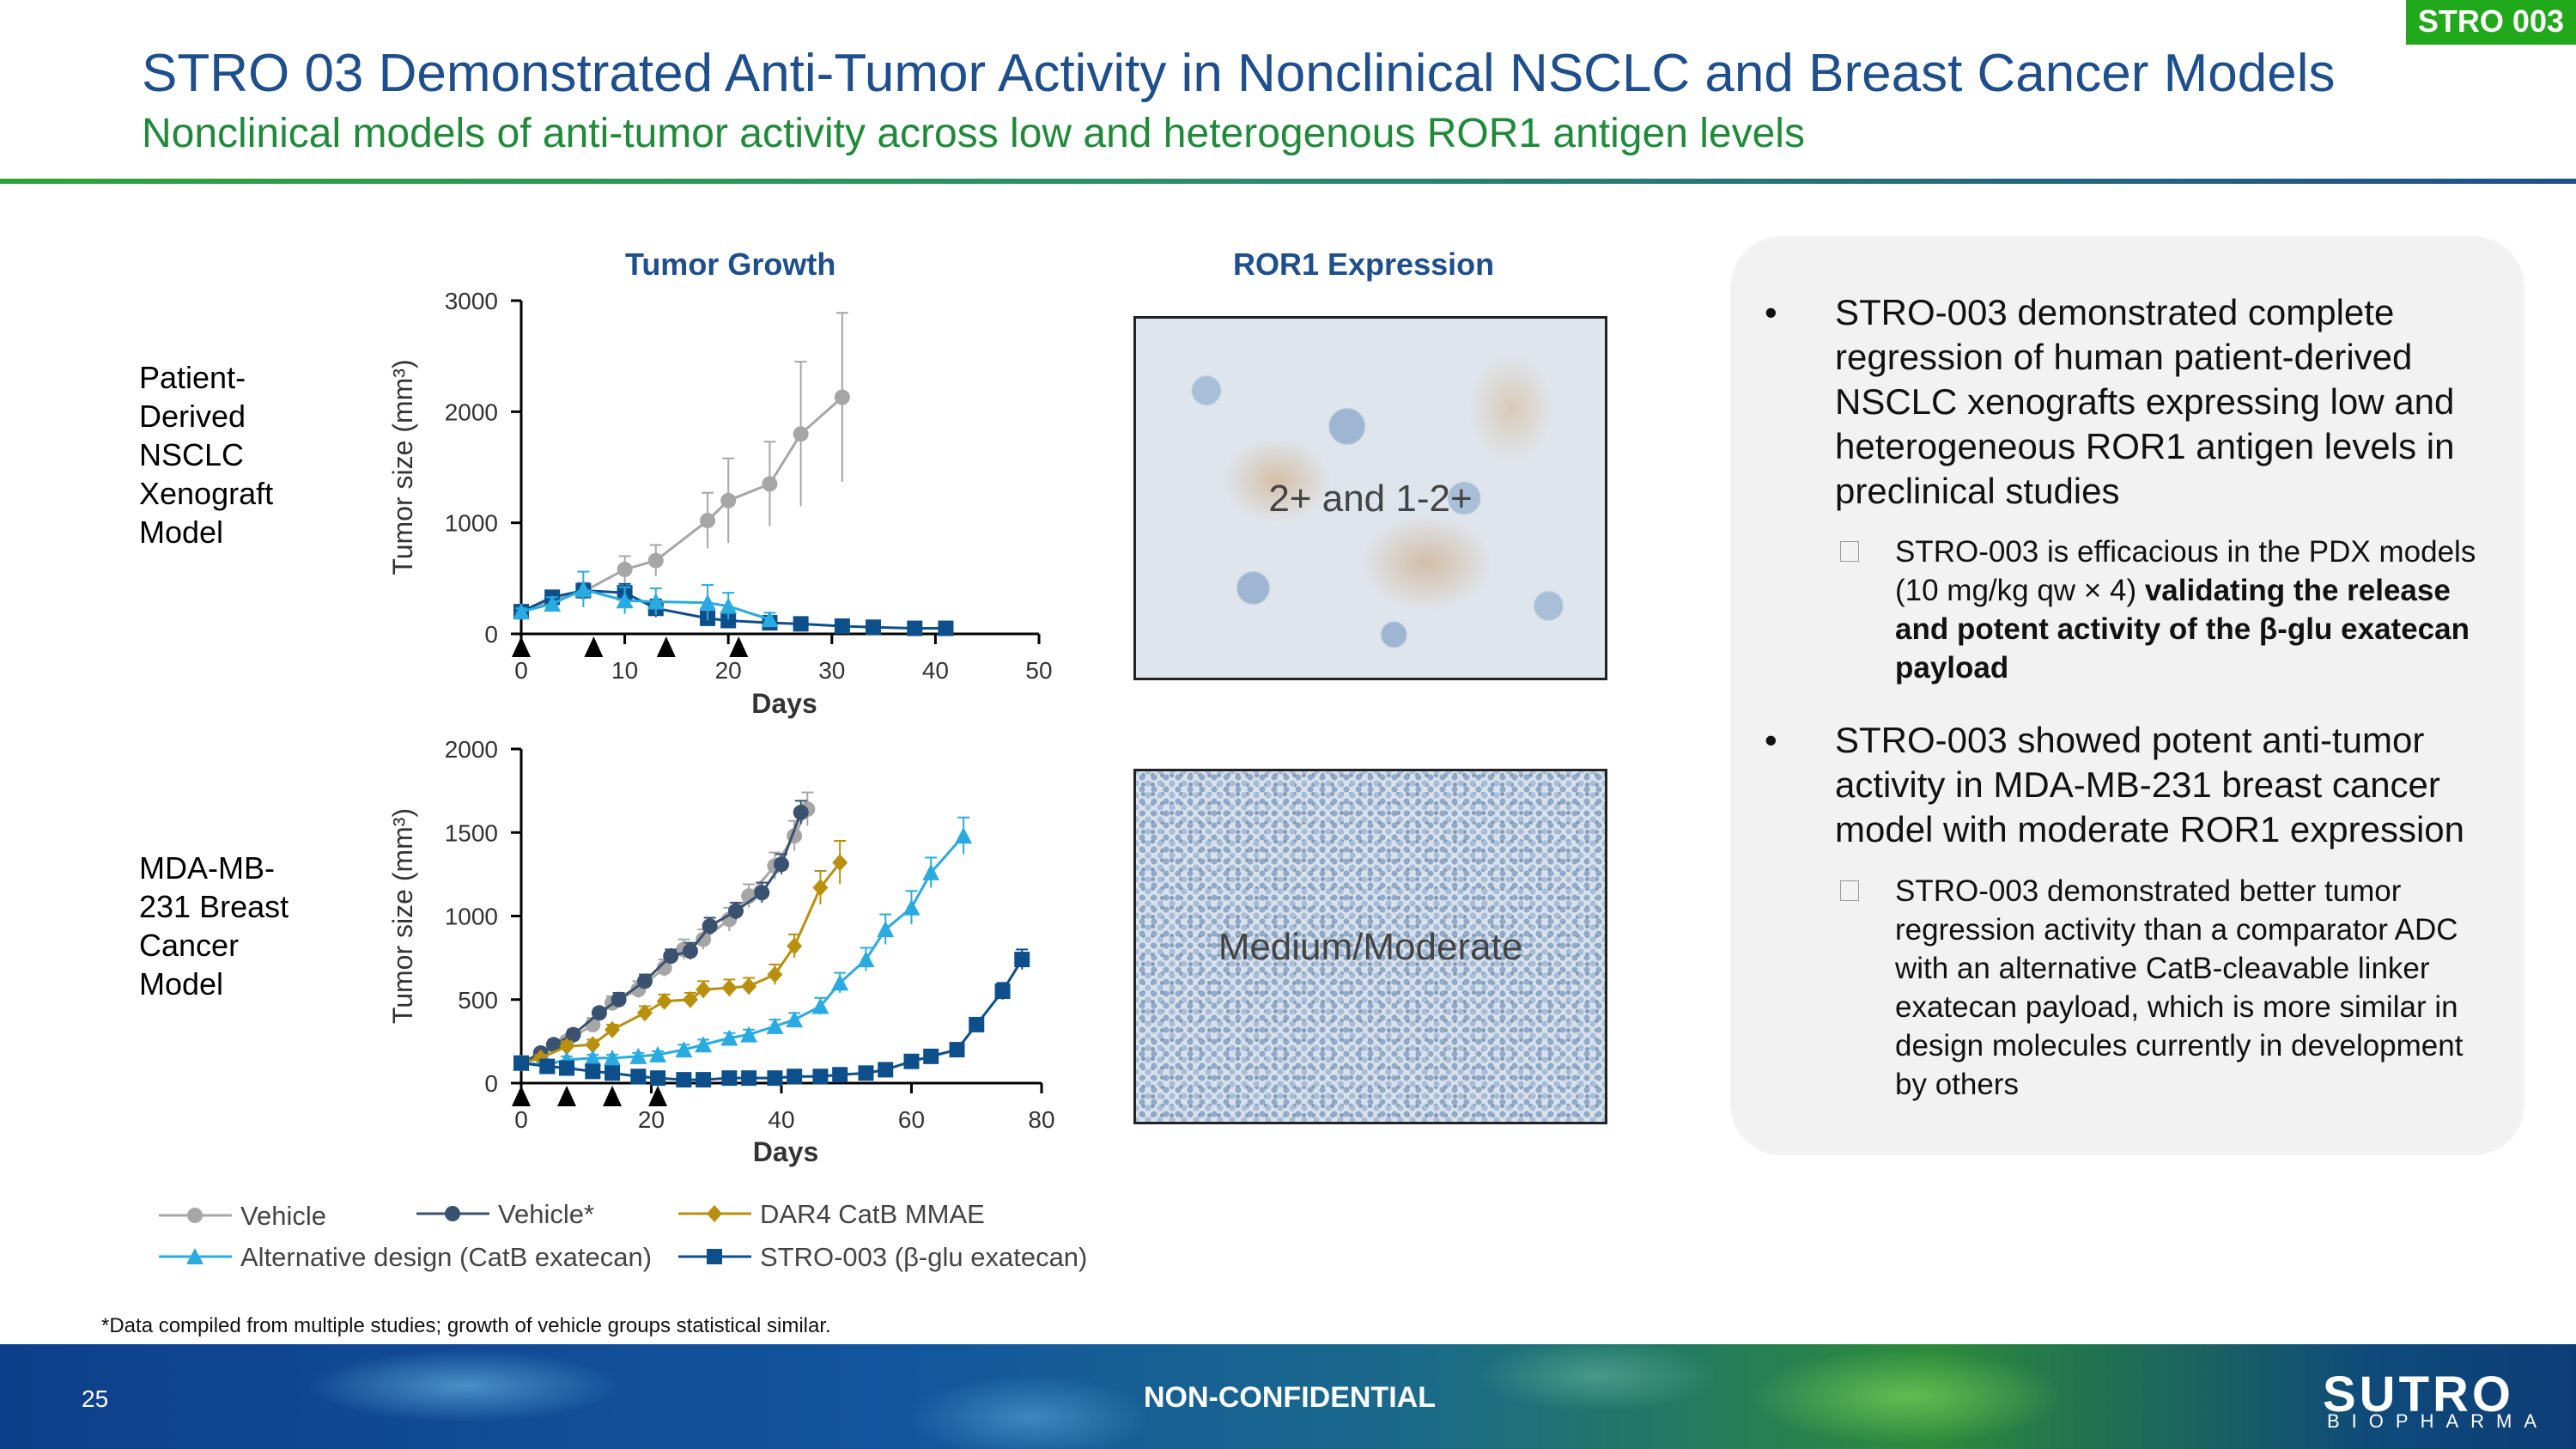 The width and height of the screenshot is (2576, 1449). What do you see at coordinates (402, 916) in the screenshot?
I see `y-axis-label: Tumor size (mm³)` at bounding box center [402, 916].